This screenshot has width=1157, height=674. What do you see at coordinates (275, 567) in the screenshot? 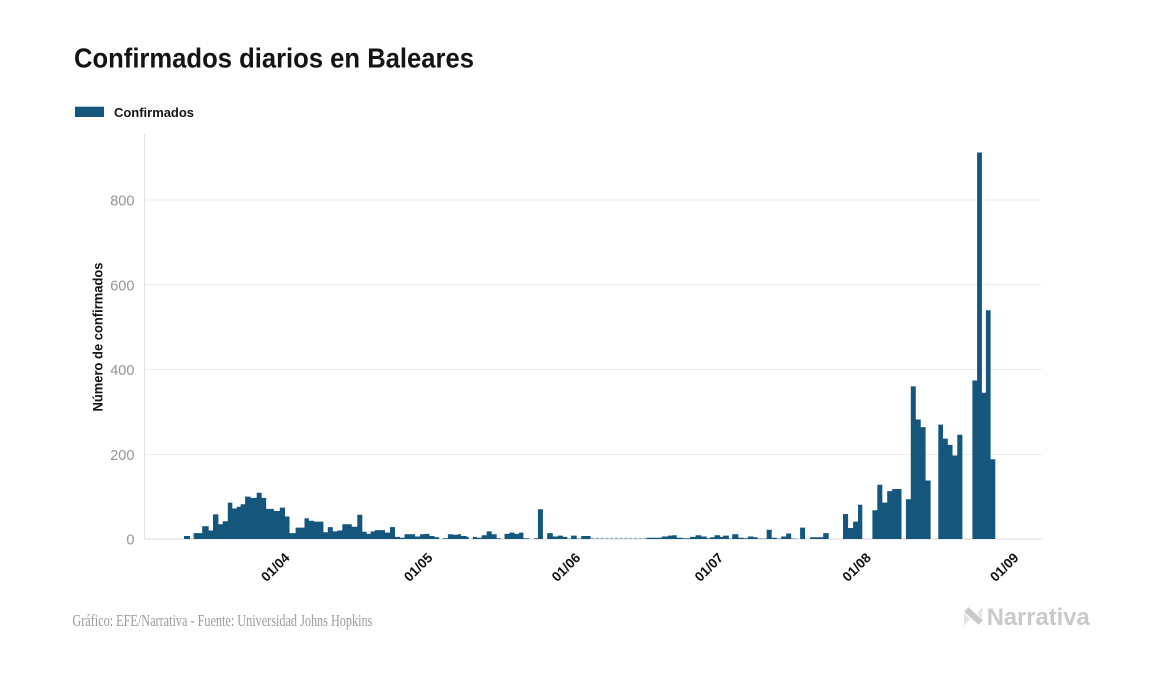
I see `svg-text: 01/04` at bounding box center [275, 567].